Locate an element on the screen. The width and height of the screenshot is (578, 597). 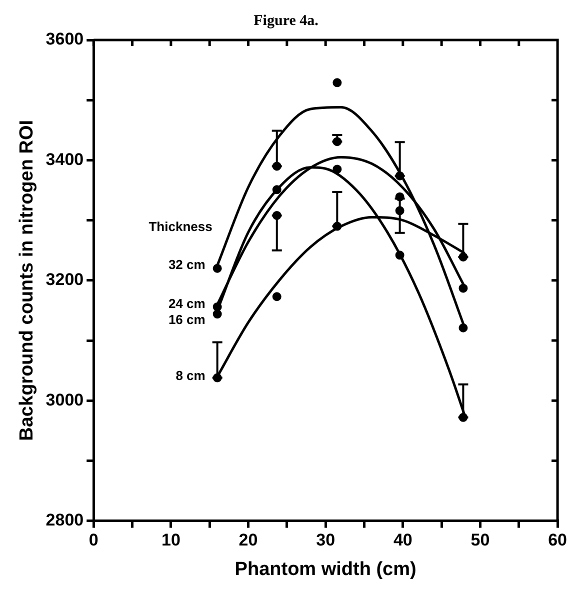
y-tick-label: 3400 is located at coordinates (65, 159).